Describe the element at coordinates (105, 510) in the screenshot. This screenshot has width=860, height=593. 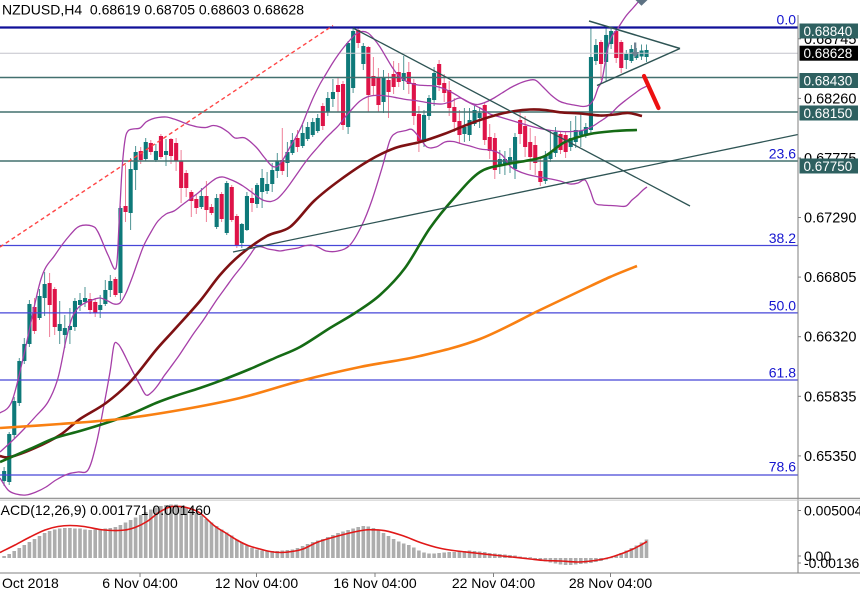
I see `svg-text:MACD(12,26,9) 0.001771 0.00146: MACD(12,26,9) 0.001771 0.001460` at that location.